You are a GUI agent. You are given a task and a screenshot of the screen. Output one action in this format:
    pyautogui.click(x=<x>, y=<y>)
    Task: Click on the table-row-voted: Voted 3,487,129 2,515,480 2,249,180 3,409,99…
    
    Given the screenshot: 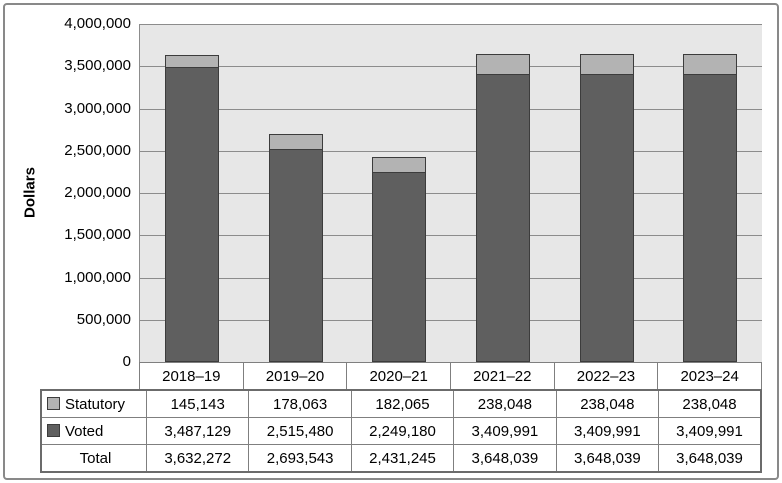 What is the action you would take?
    pyautogui.click(x=401, y=431)
    